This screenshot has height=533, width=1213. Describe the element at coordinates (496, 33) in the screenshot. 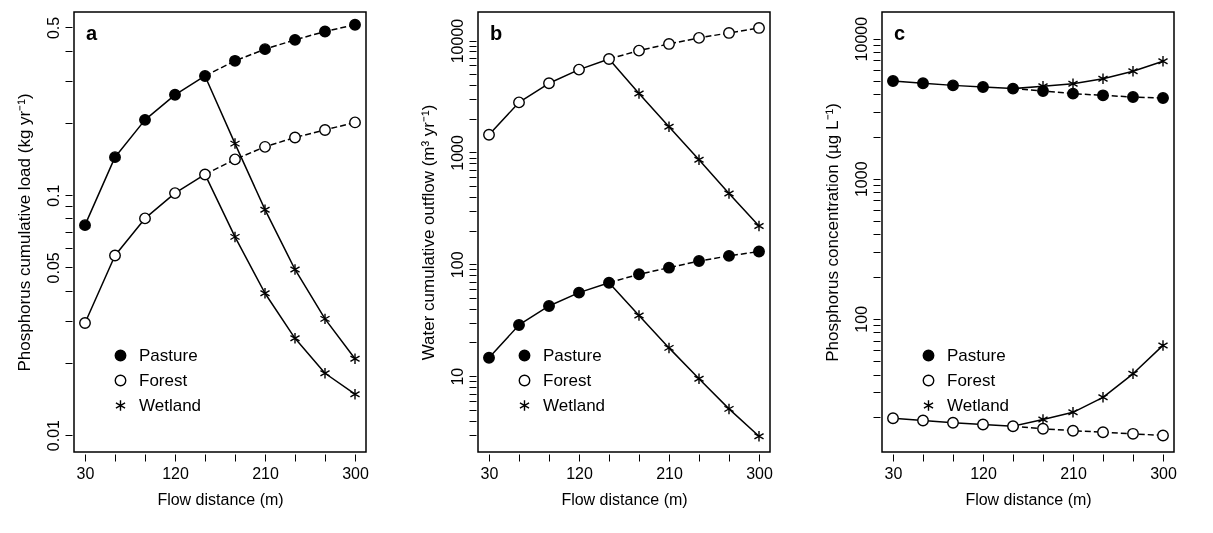

I see `text: b` at that location.